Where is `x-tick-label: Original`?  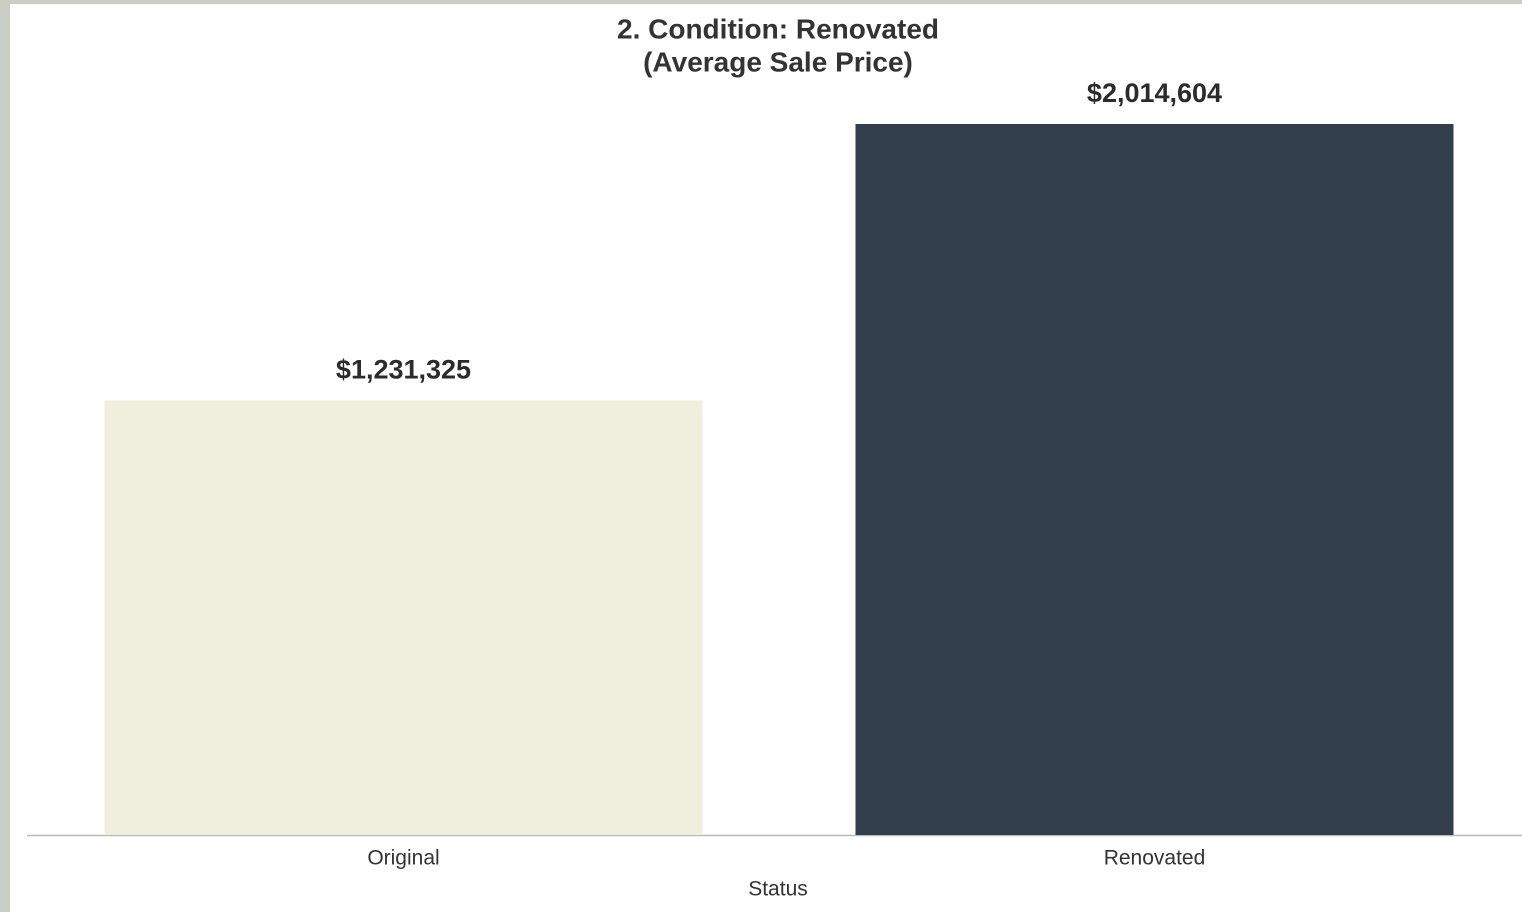
x-tick-label: Original is located at coordinates (403, 858).